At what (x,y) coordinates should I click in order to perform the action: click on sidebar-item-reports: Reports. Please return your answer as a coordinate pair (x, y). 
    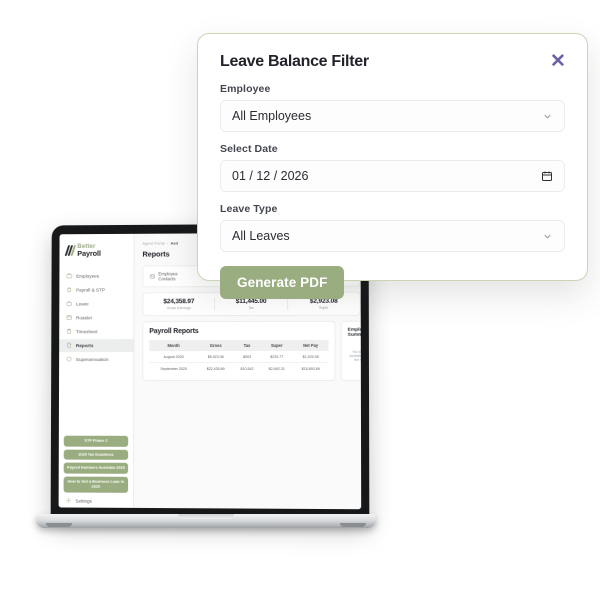
    Looking at the image, I should click on (96, 345).